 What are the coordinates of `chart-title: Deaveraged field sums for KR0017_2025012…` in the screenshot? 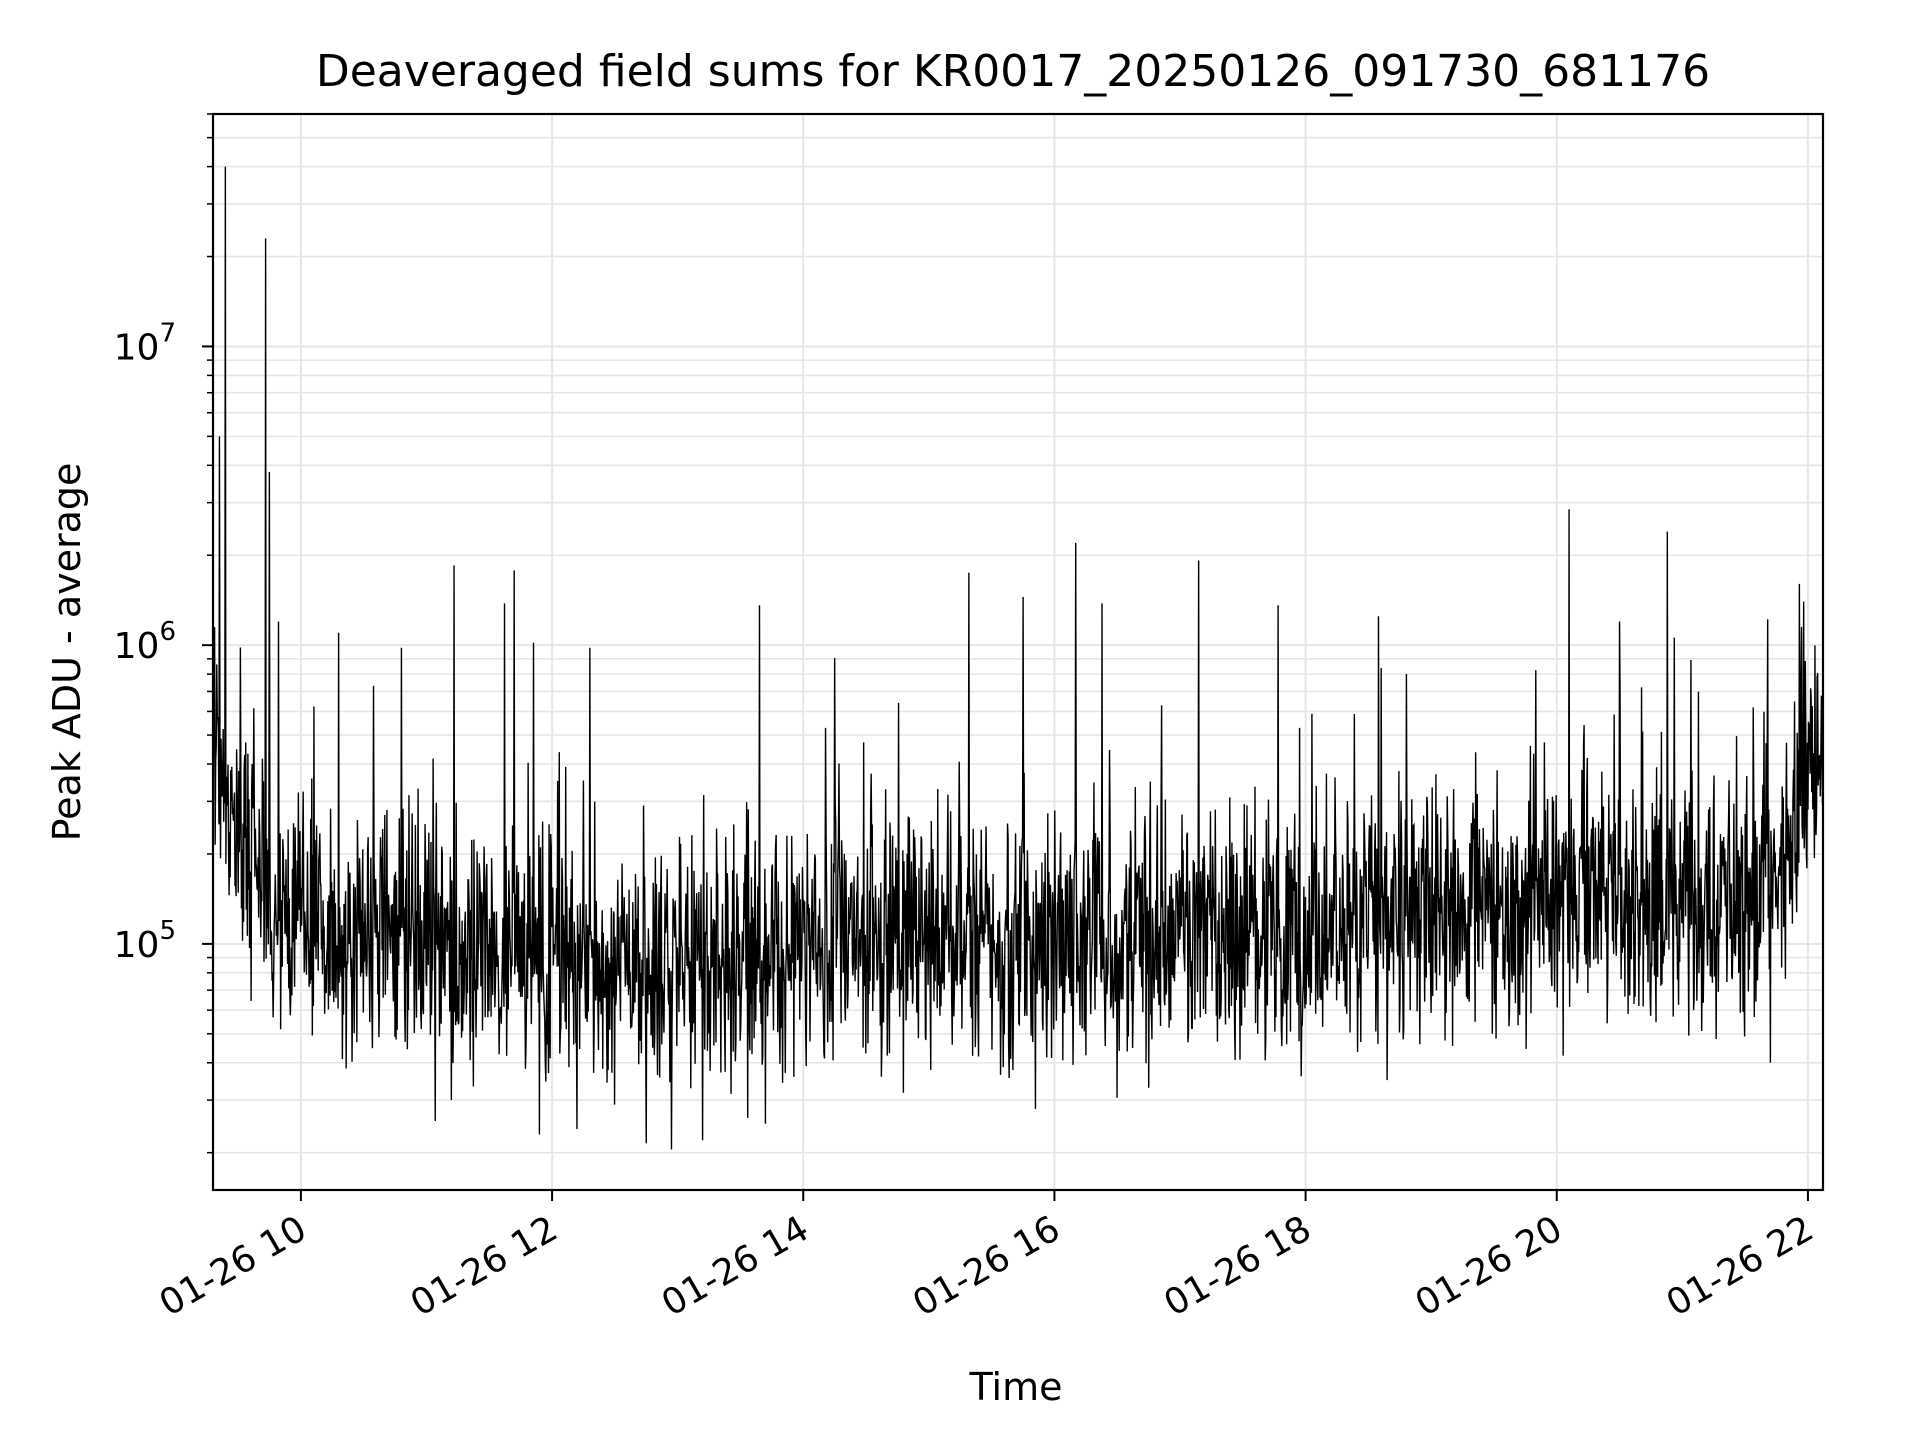 It's located at (1013, 71).